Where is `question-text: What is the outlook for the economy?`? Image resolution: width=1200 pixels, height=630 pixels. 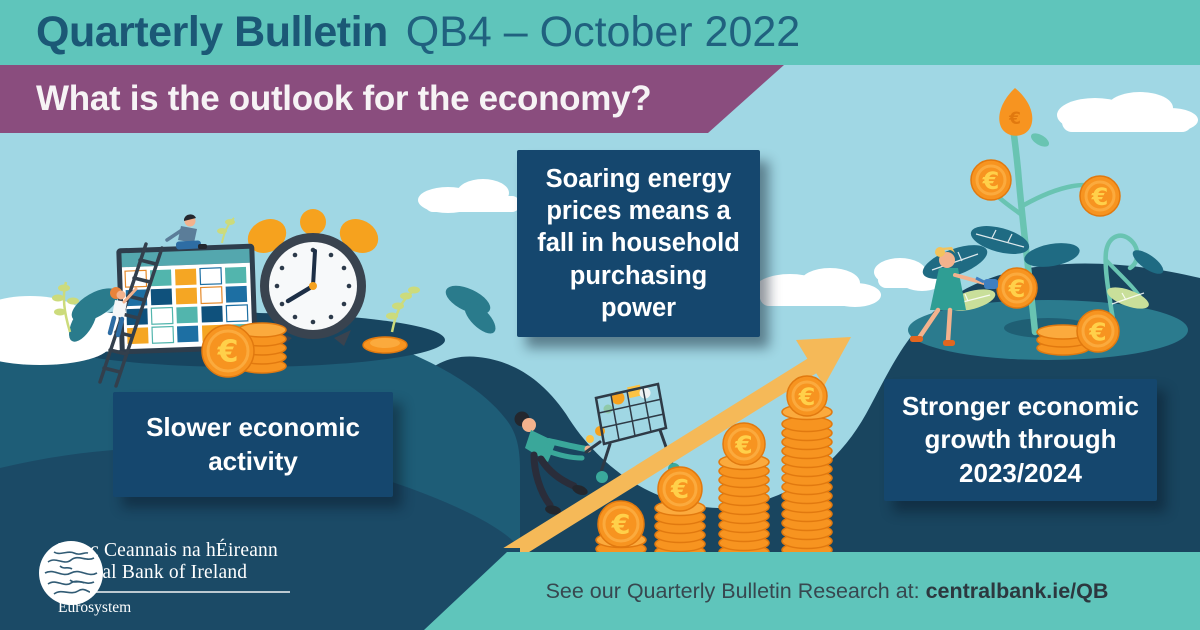 question-text: What is the outlook for the economy? is located at coordinates (344, 98).